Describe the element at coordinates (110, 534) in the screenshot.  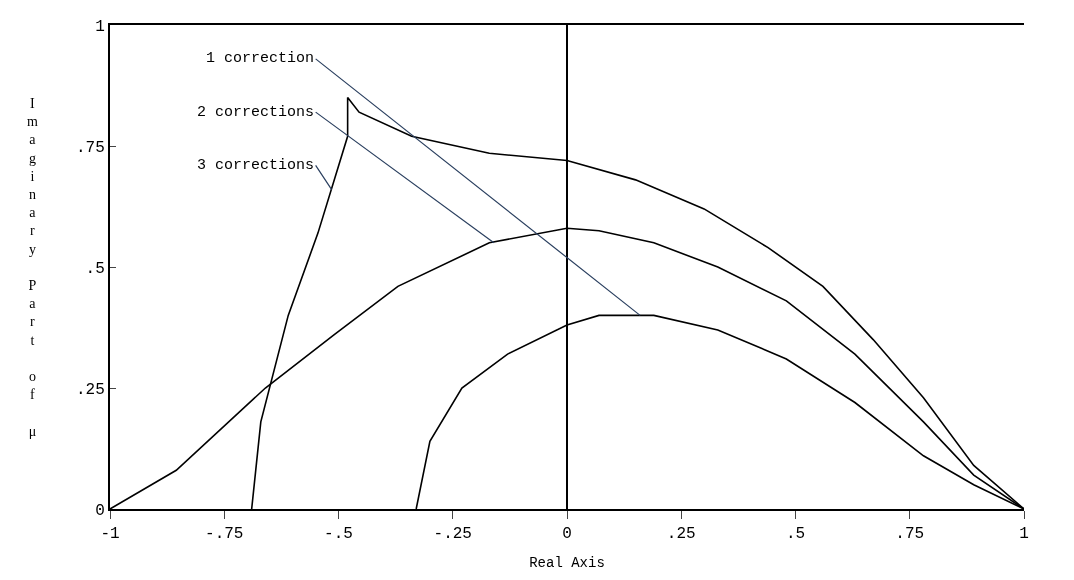
I see `x-tick-label: -1` at that location.